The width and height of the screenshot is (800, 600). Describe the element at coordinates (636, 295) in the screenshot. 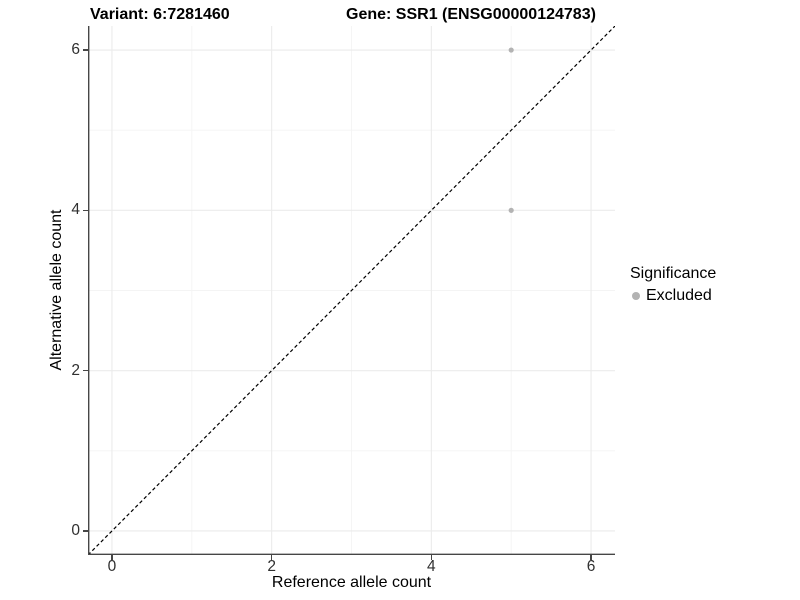

I see `legend-dot-icon` at that location.